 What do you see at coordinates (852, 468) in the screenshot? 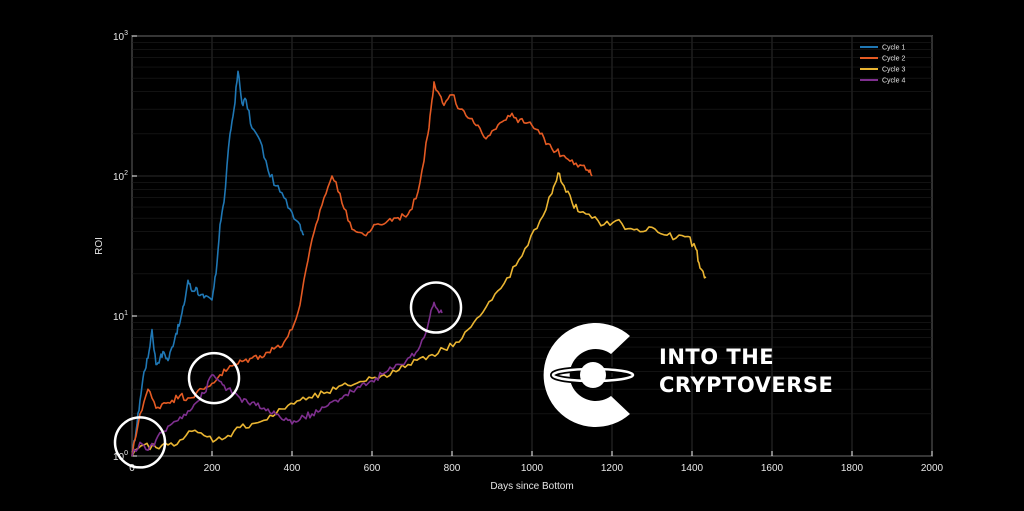
I see `x-tick-label: 1800` at bounding box center [852, 468].